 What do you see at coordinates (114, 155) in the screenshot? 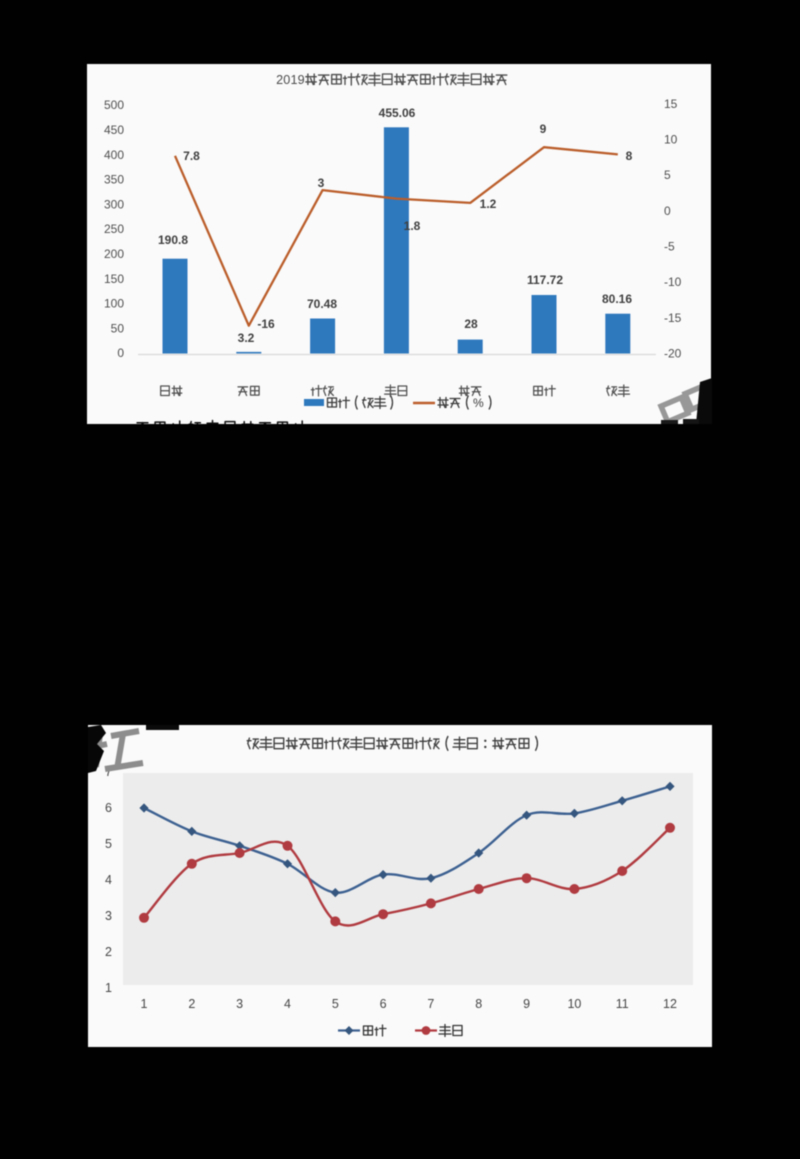
I see `svg-text: 400` at bounding box center [114, 155].